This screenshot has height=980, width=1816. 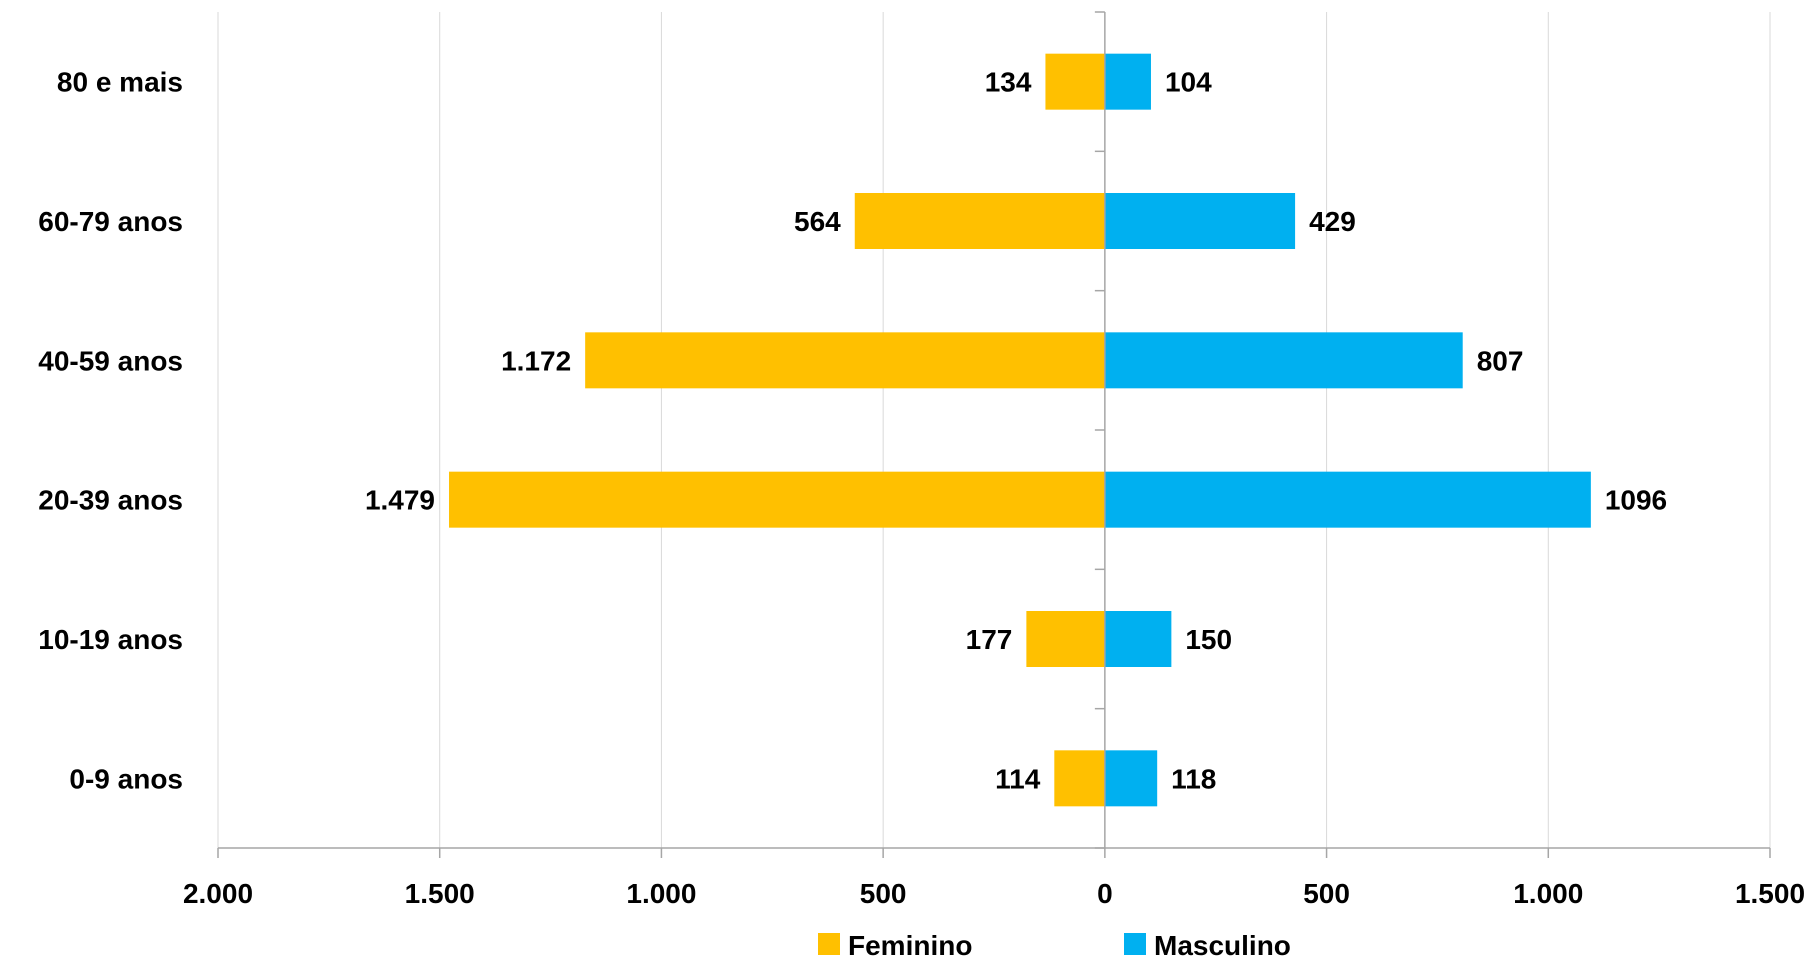 What do you see at coordinates (1054, 945) in the screenshot?
I see `legend: Feminino Masculino` at bounding box center [1054, 945].